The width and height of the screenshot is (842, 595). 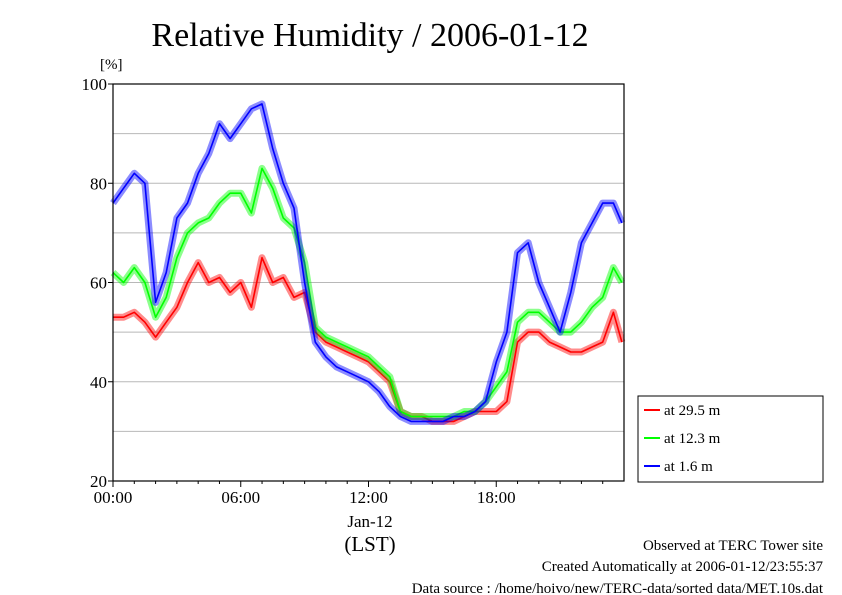 What do you see at coordinates (688, 467) in the screenshot?
I see `legend-label-1-6m: at 1.6 m` at bounding box center [688, 467].